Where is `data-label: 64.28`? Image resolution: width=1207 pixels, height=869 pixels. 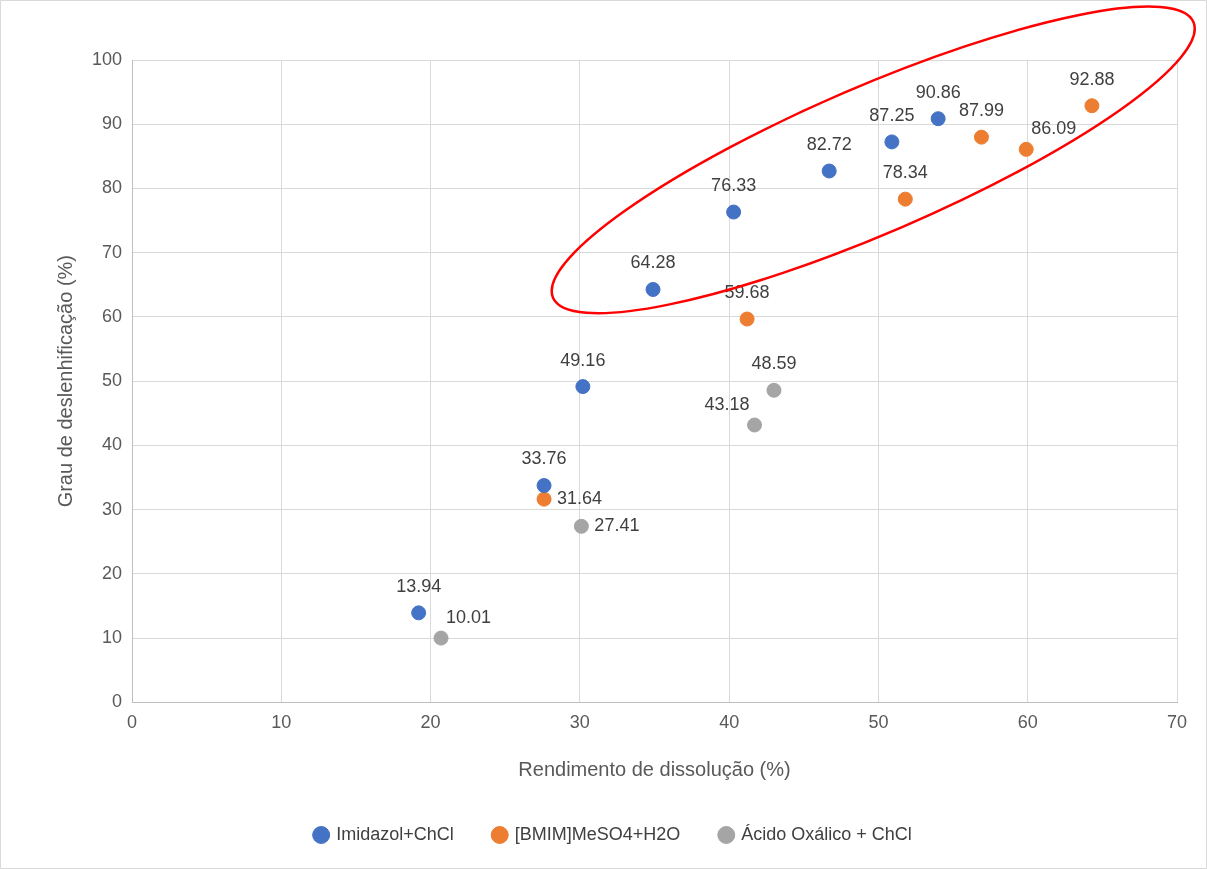 data-label: 64.28 is located at coordinates (653, 262).